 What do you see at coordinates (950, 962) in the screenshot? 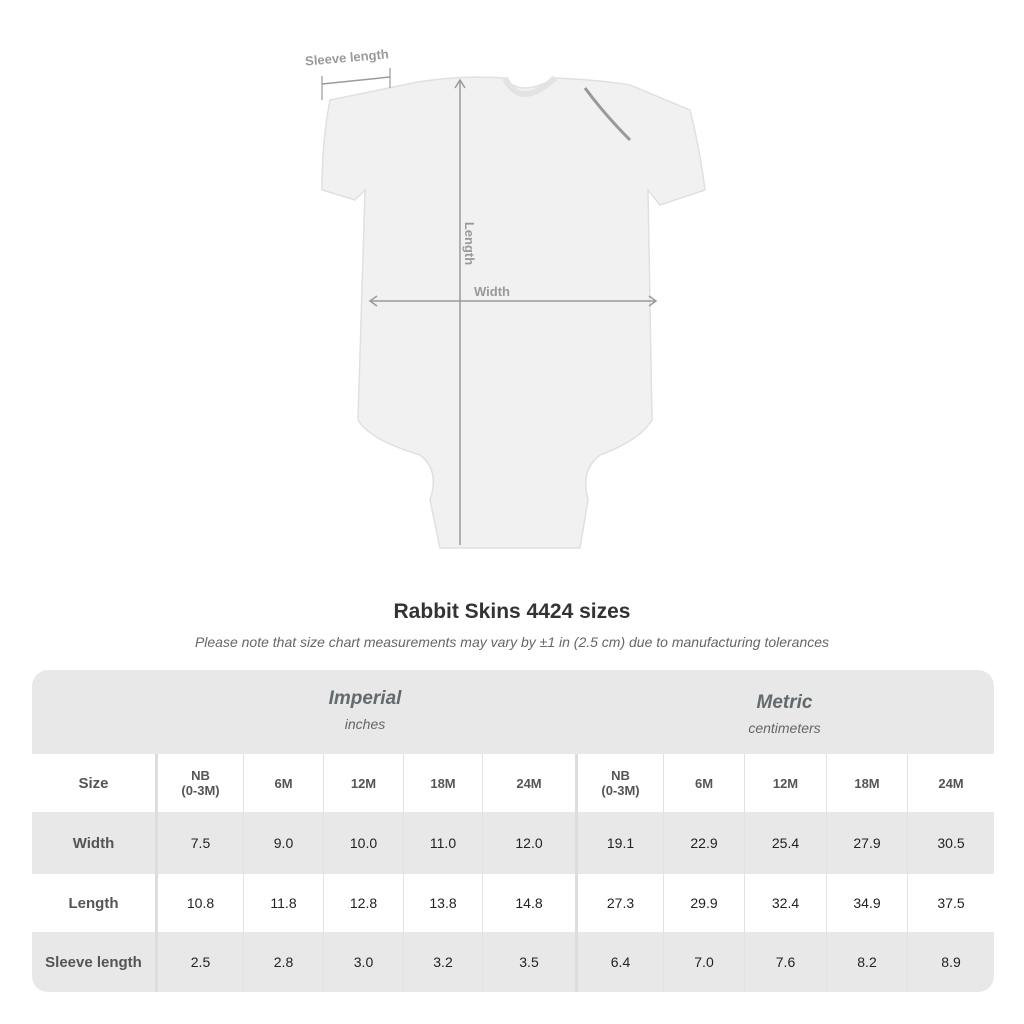
I see `value-cell: 8.9` at bounding box center [950, 962].